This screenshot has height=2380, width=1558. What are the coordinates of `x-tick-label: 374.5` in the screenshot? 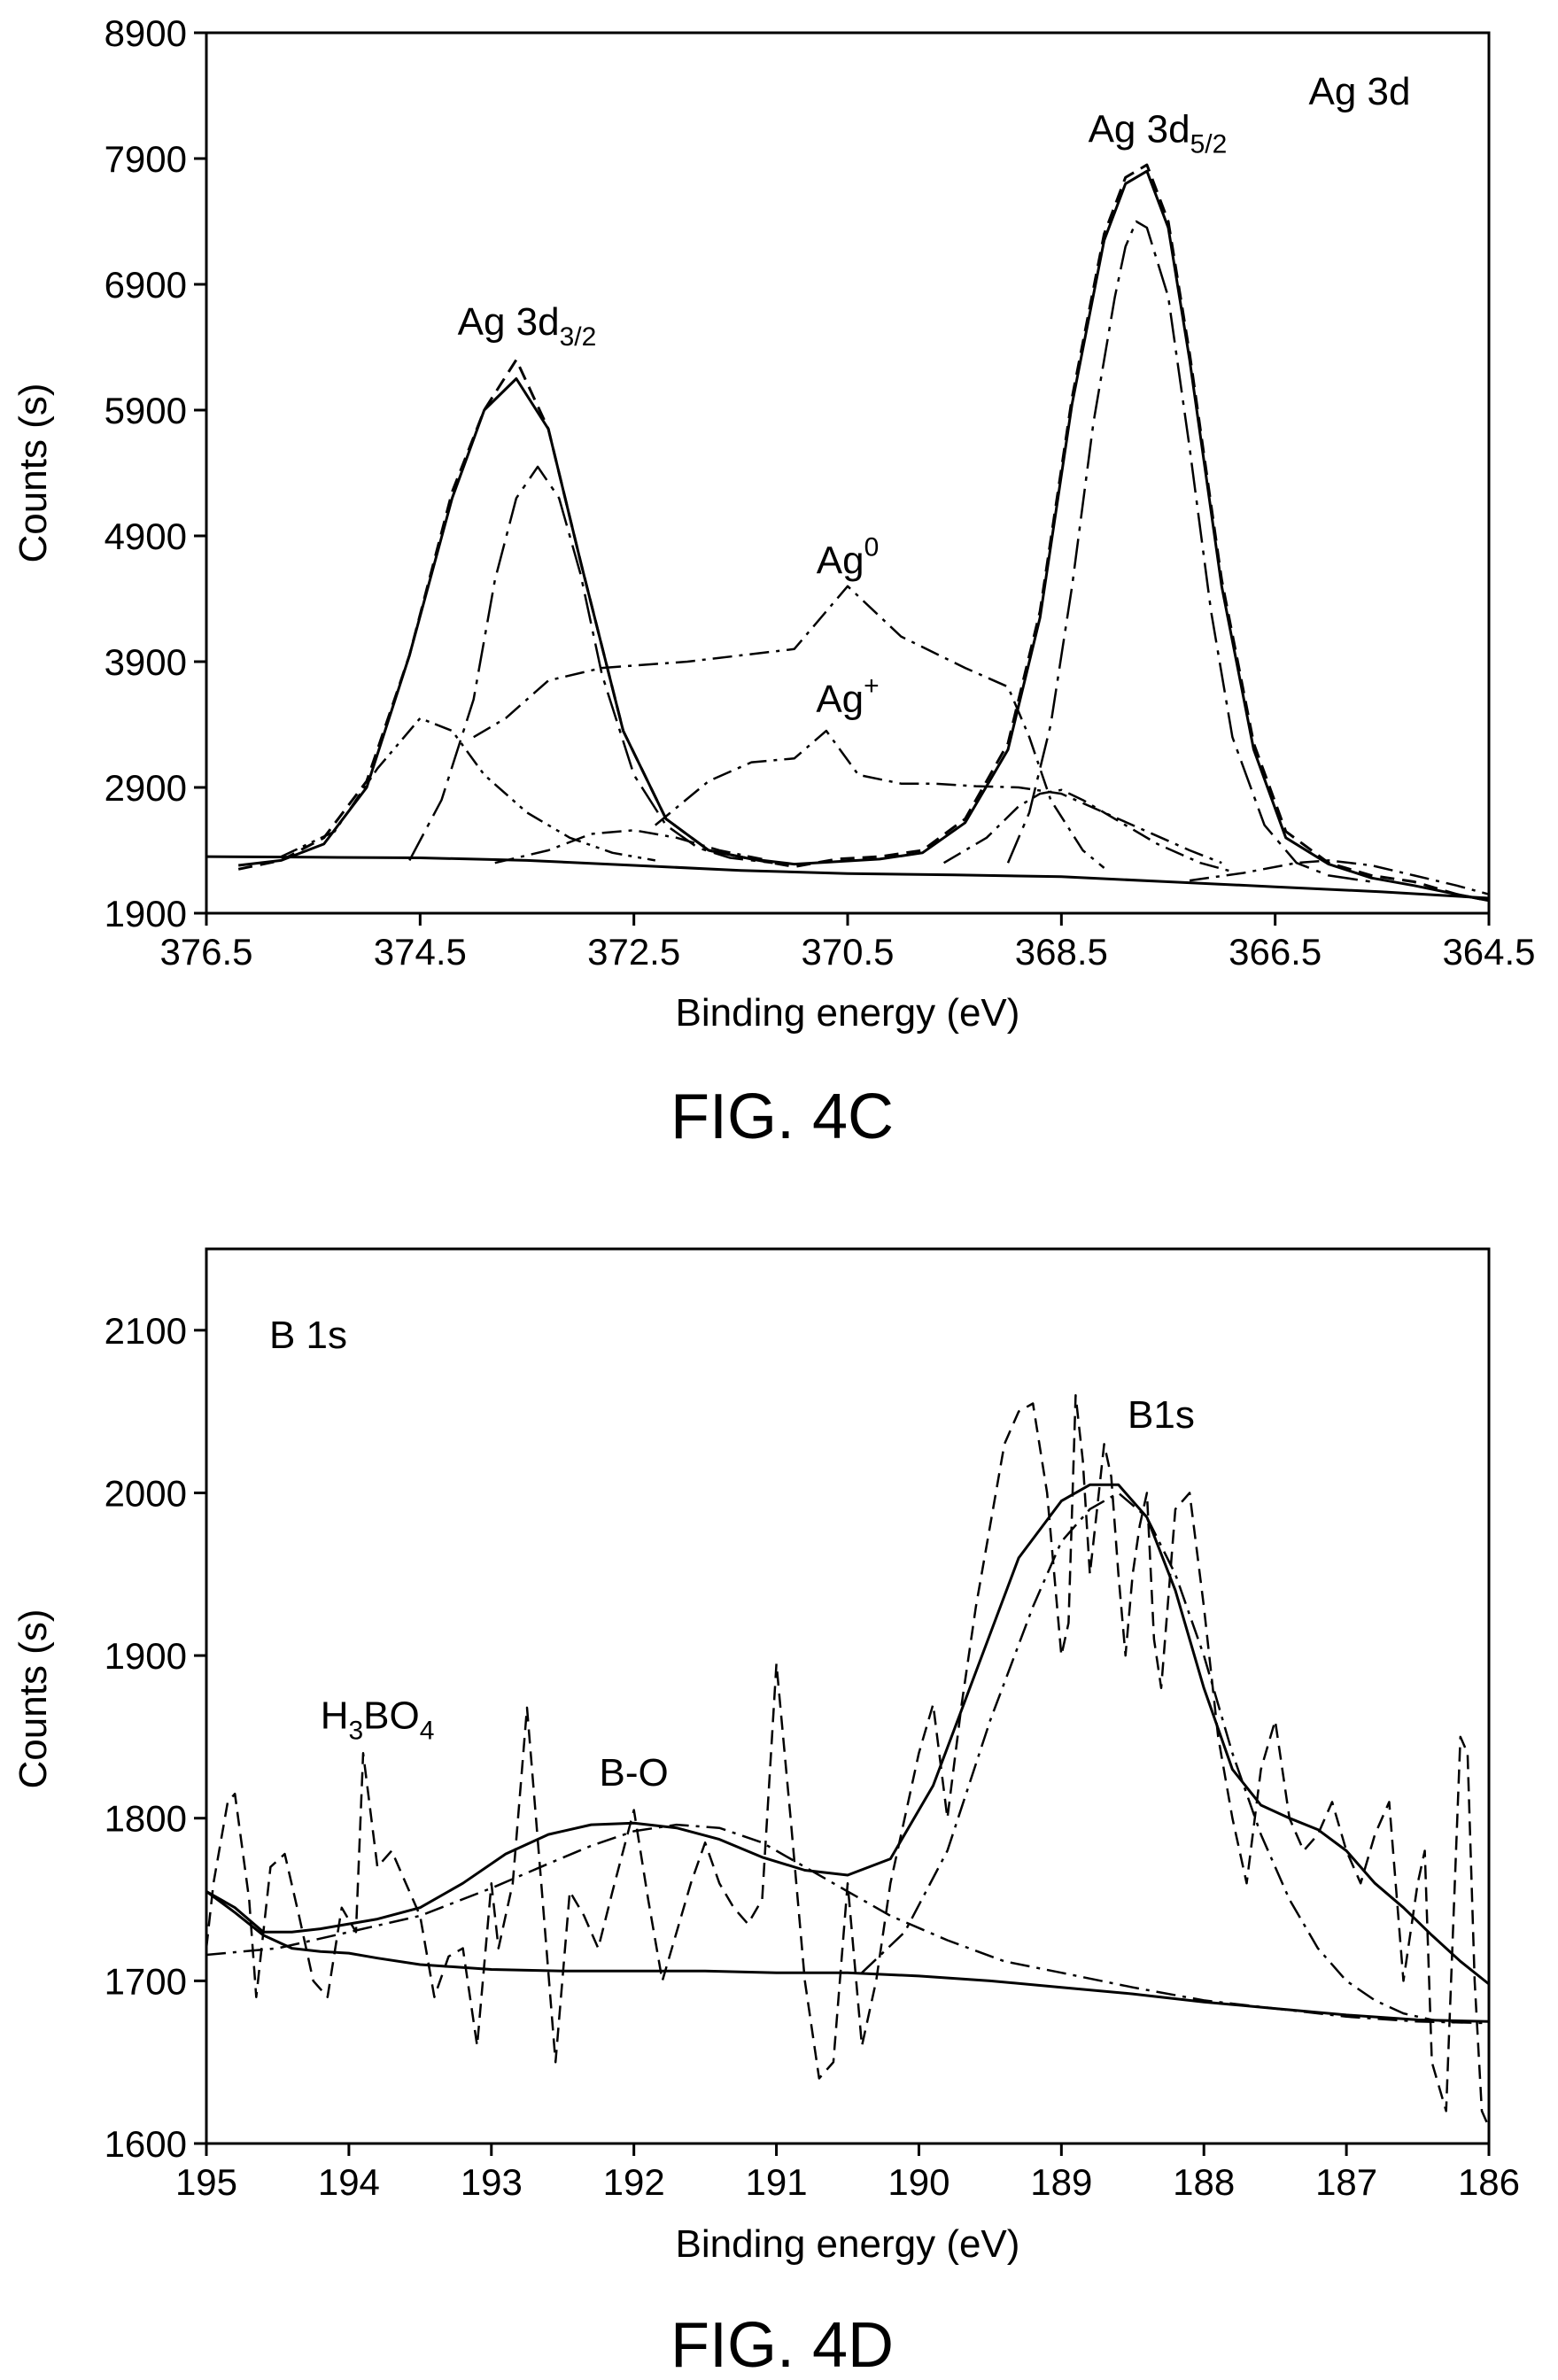 It's located at (420, 952).